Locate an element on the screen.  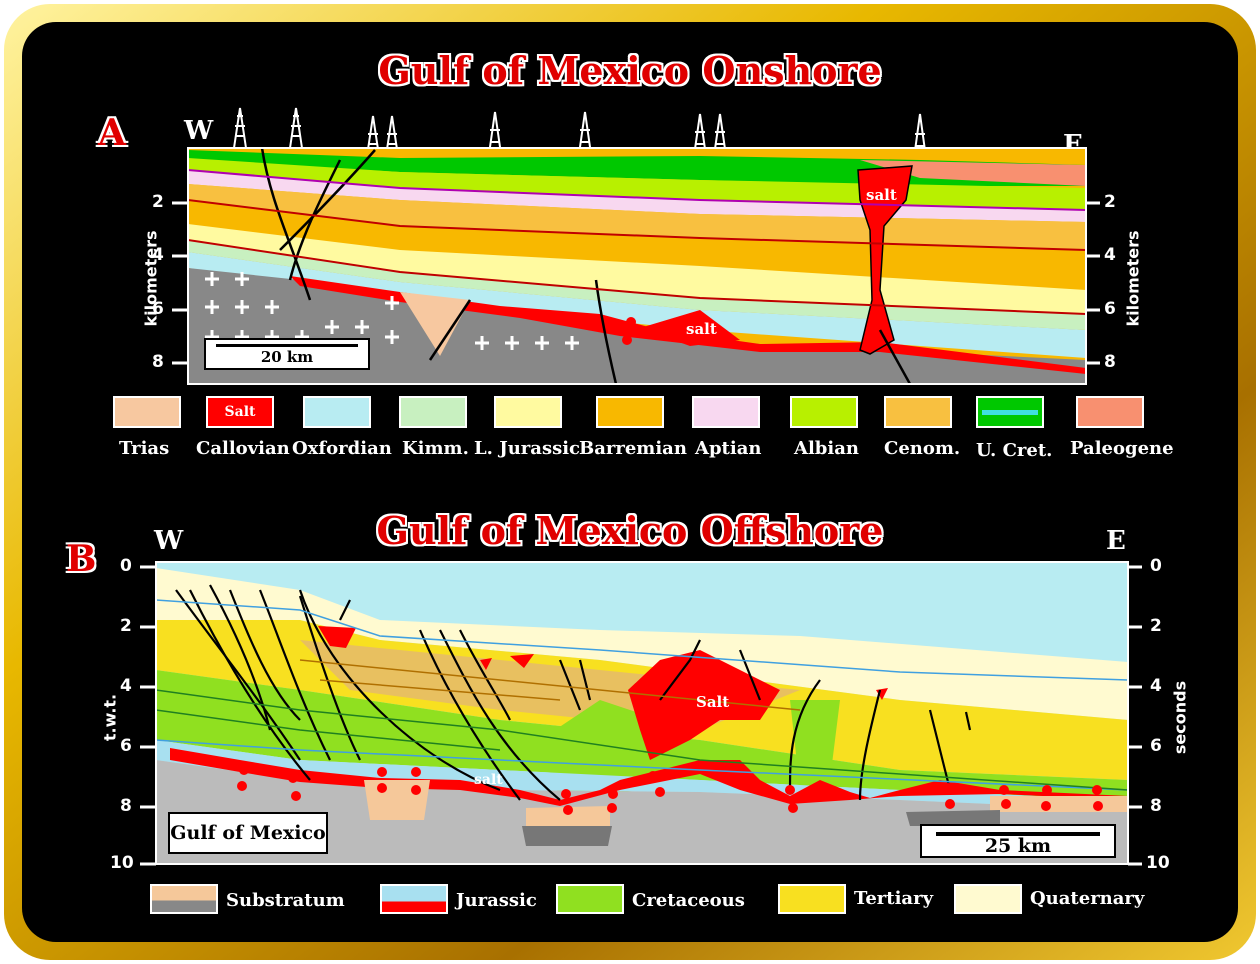
legend-a-swatch-callovian: Salt is located at coordinates (240, 412).